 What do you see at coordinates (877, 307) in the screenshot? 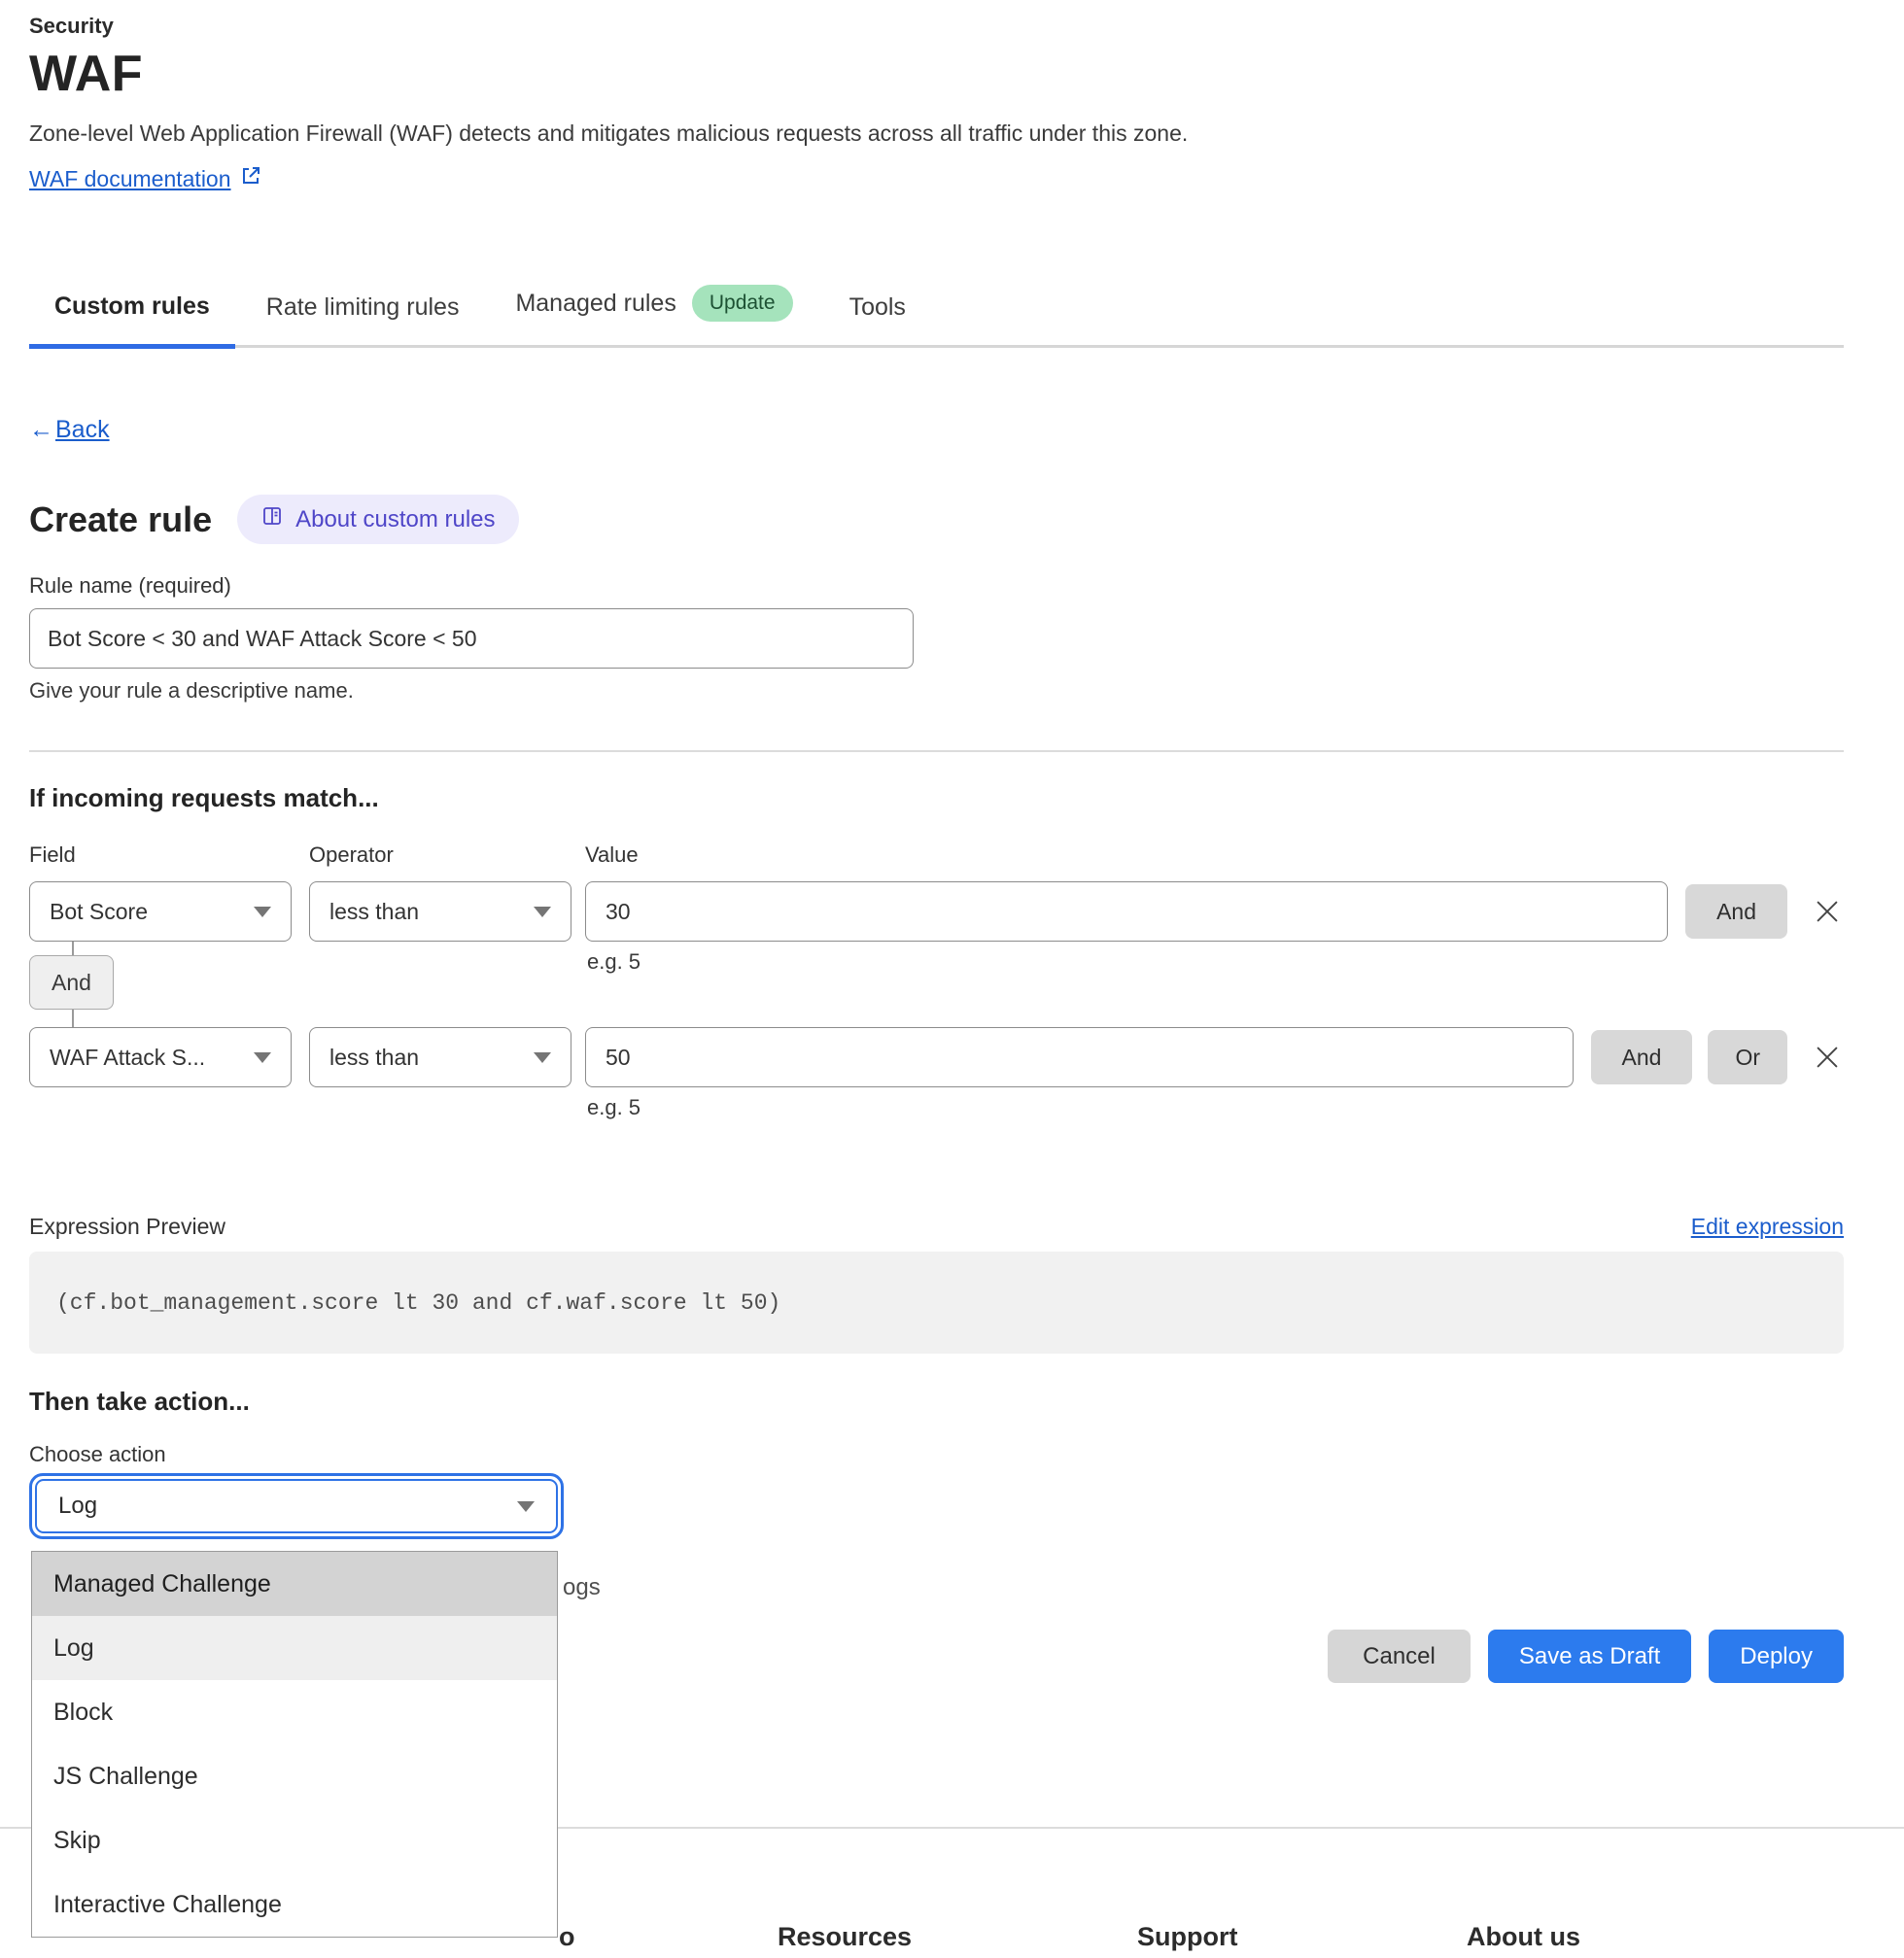
I see `tab-tools: Tools` at bounding box center [877, 307].